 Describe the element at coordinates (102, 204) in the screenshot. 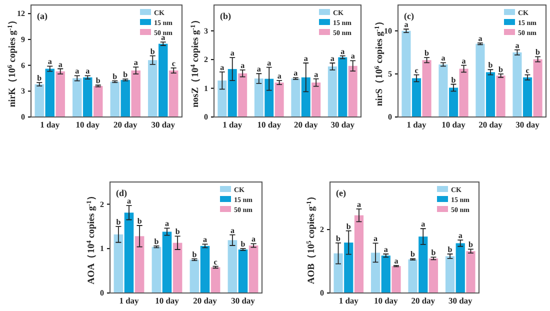

I see `y-tick-label: 2` at that location.